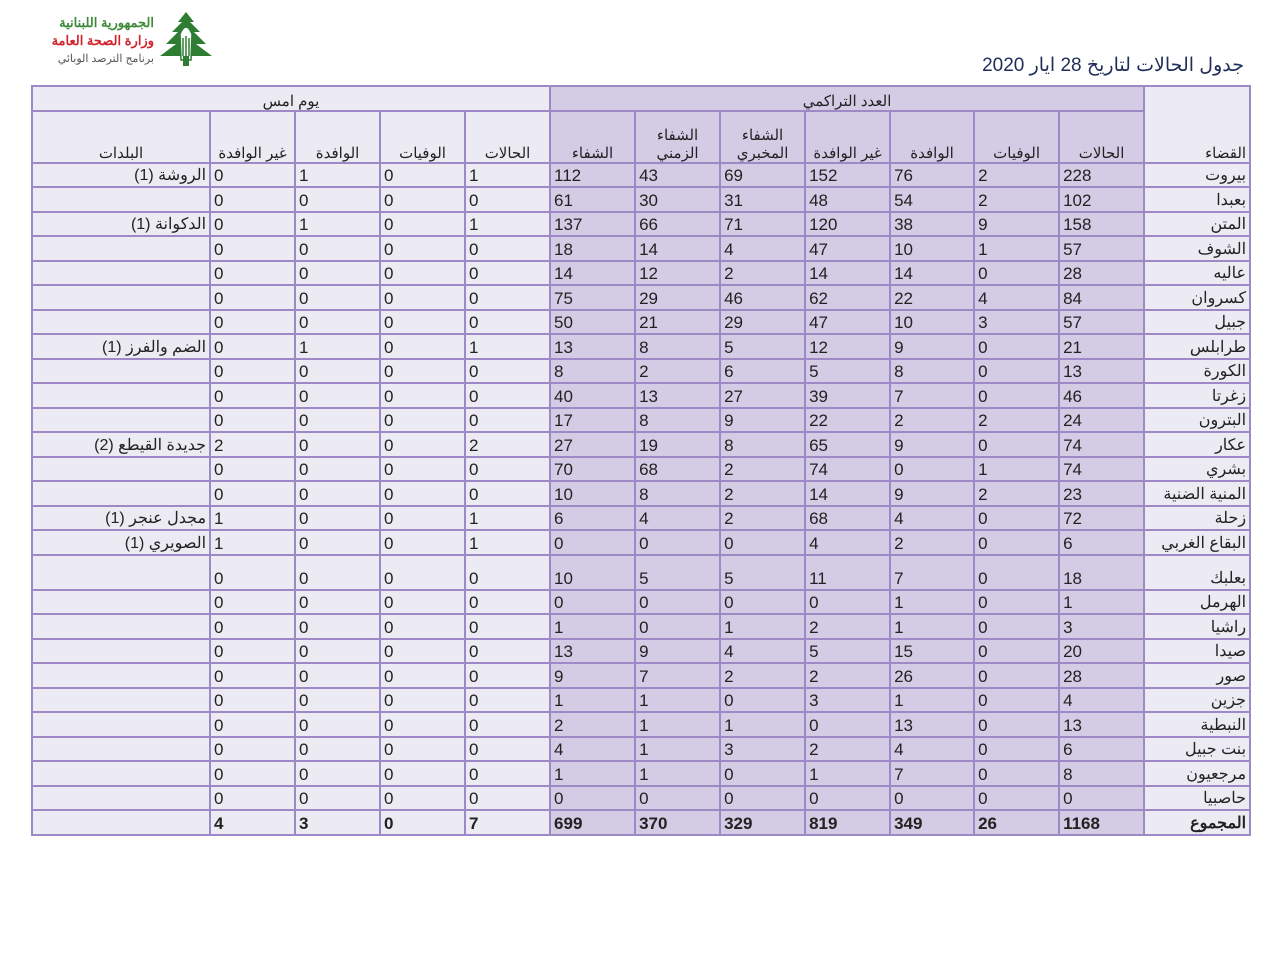 This screenshot has height=960, width=1280. I want to click on cell-district: البترون, so click(1197, 419).